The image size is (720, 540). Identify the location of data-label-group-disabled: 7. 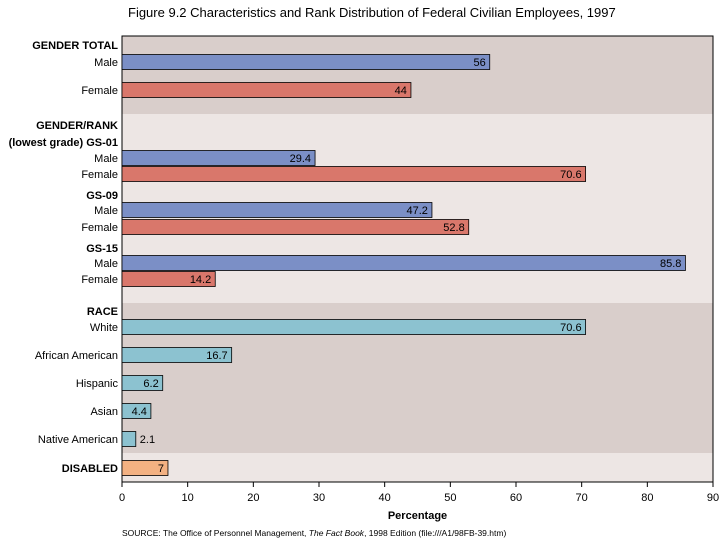
(161, 469).